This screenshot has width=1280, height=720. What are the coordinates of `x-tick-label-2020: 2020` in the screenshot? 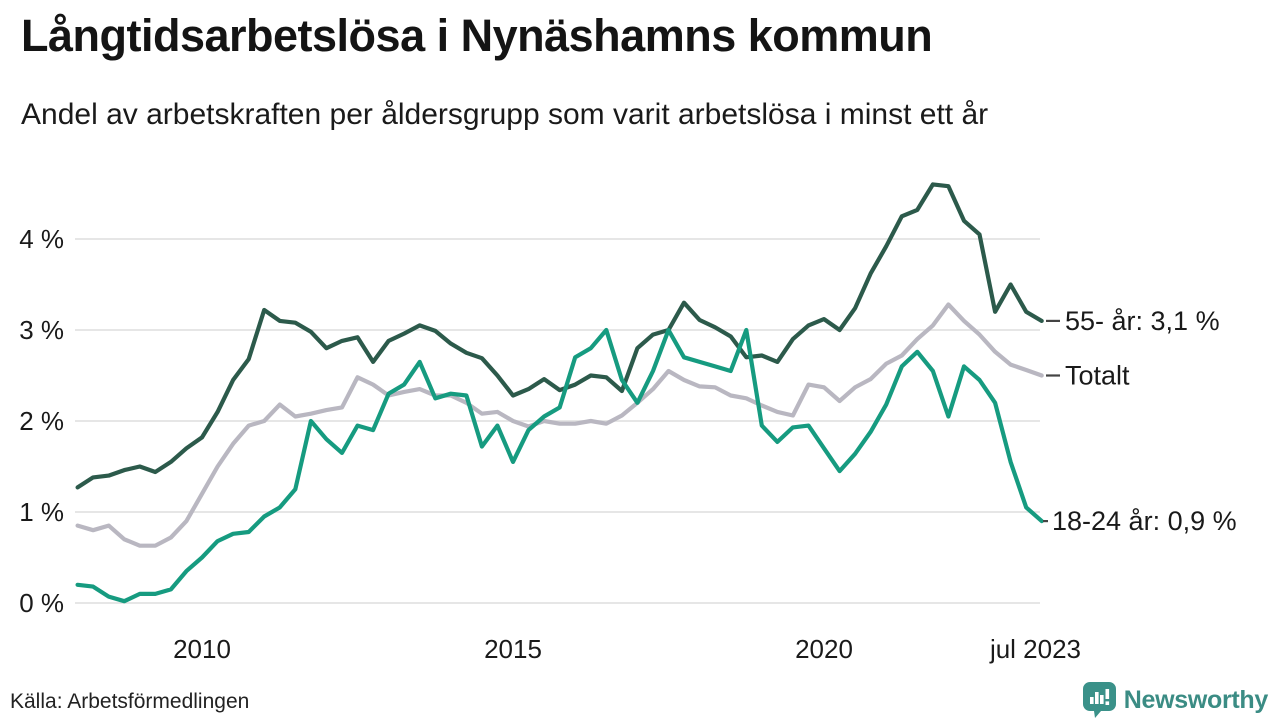 It's located at (824, 649).